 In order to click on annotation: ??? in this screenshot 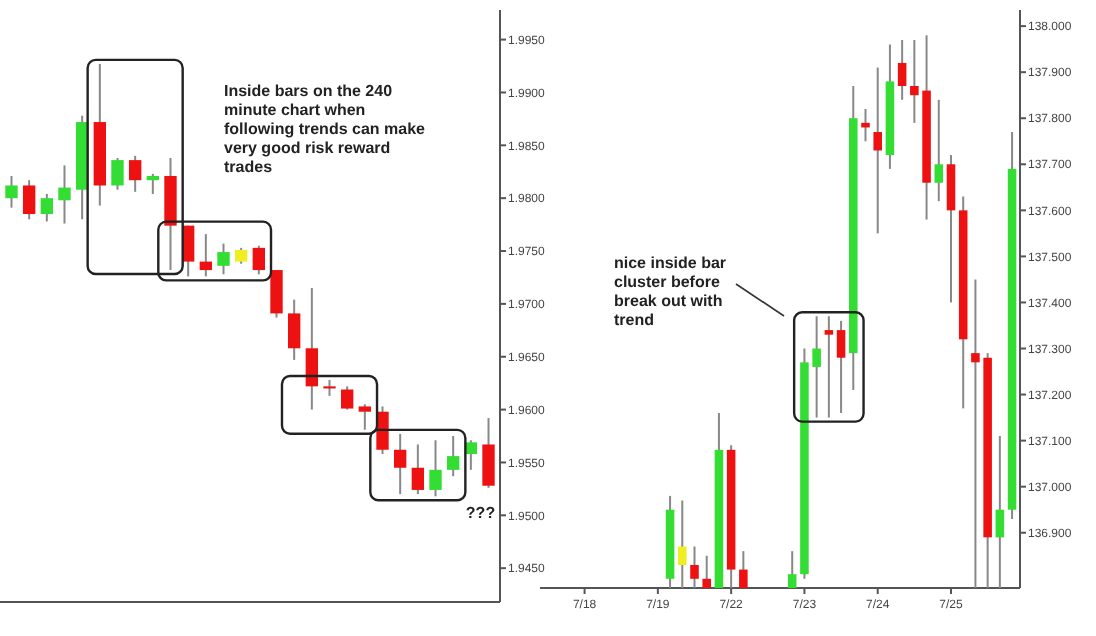, I will do `click(480, 512)`.